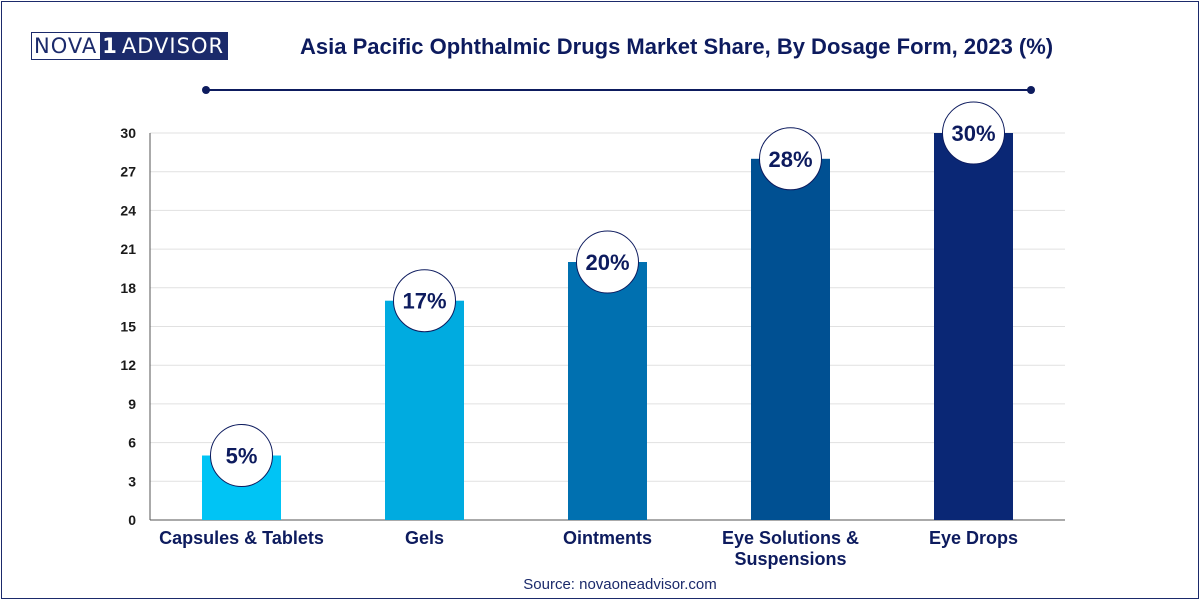 The width and height of the screenshot is (1200, 600). Describe the element at coordinates (619, 90) in the screenshot. I see `title-underline` at that location.